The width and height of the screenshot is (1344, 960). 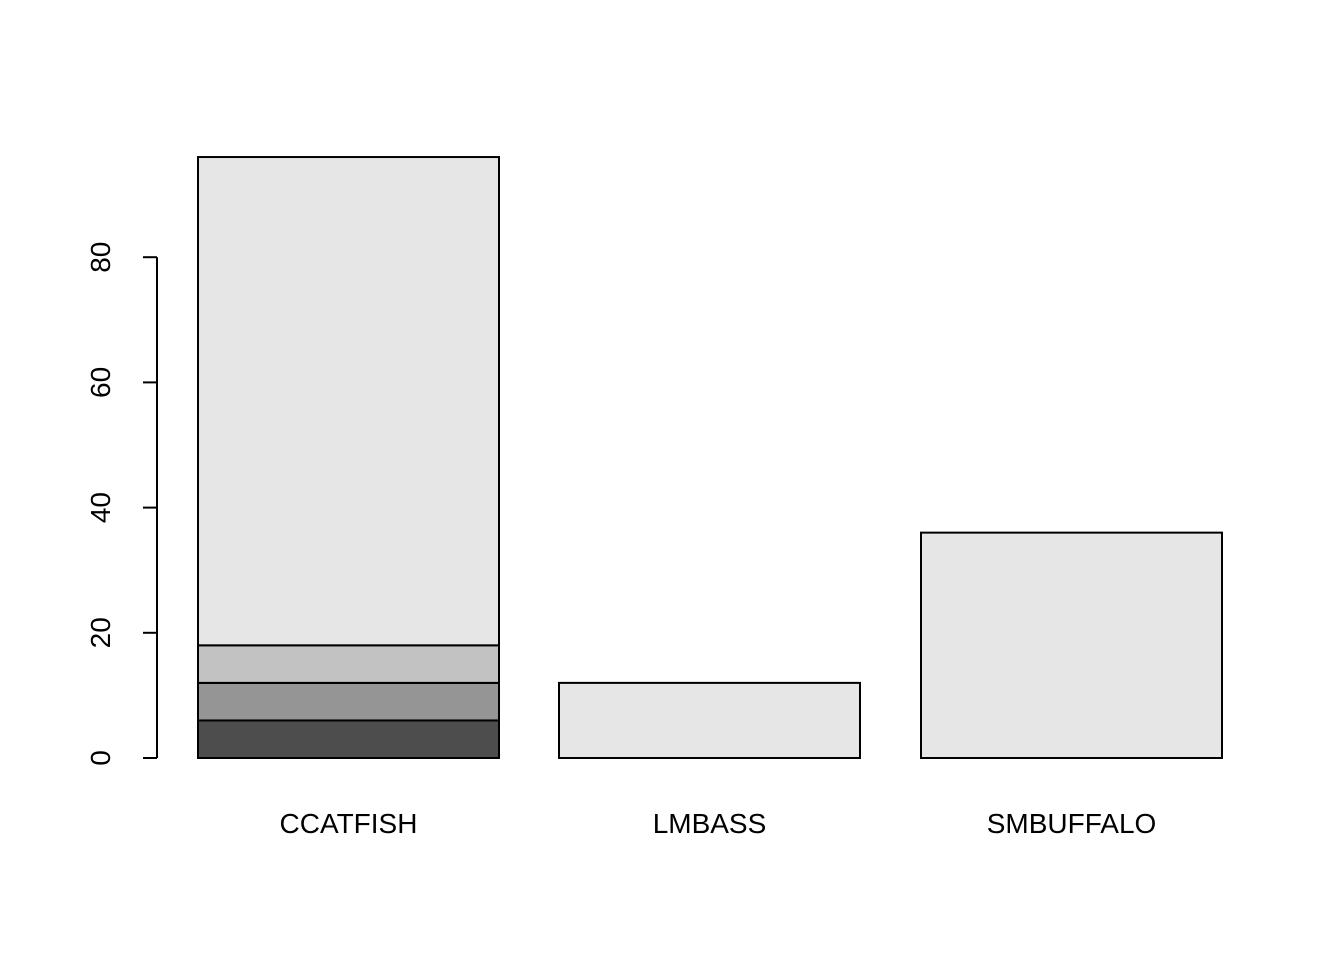 I want to click on x-label-ccatfish: CCATFISH, so click(x=349, y=823).